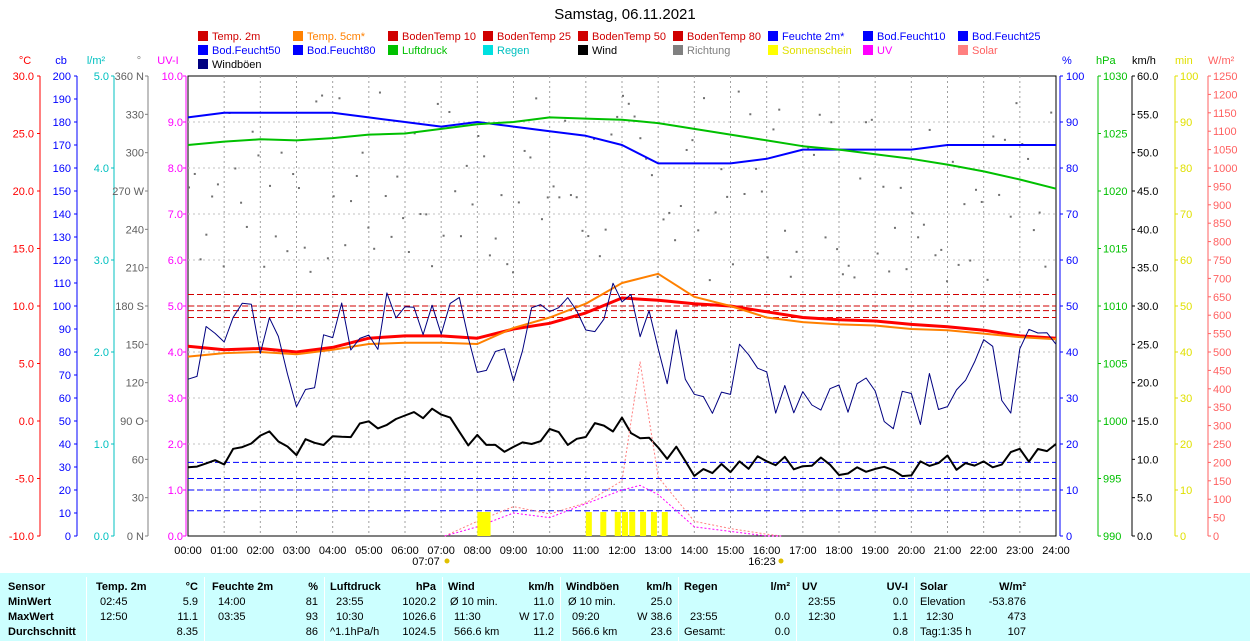 Image resolution: width=1250 pixels, height=641 pixels. I want to click on legend-label: Bod.Feucht25, so click(1006, 37).